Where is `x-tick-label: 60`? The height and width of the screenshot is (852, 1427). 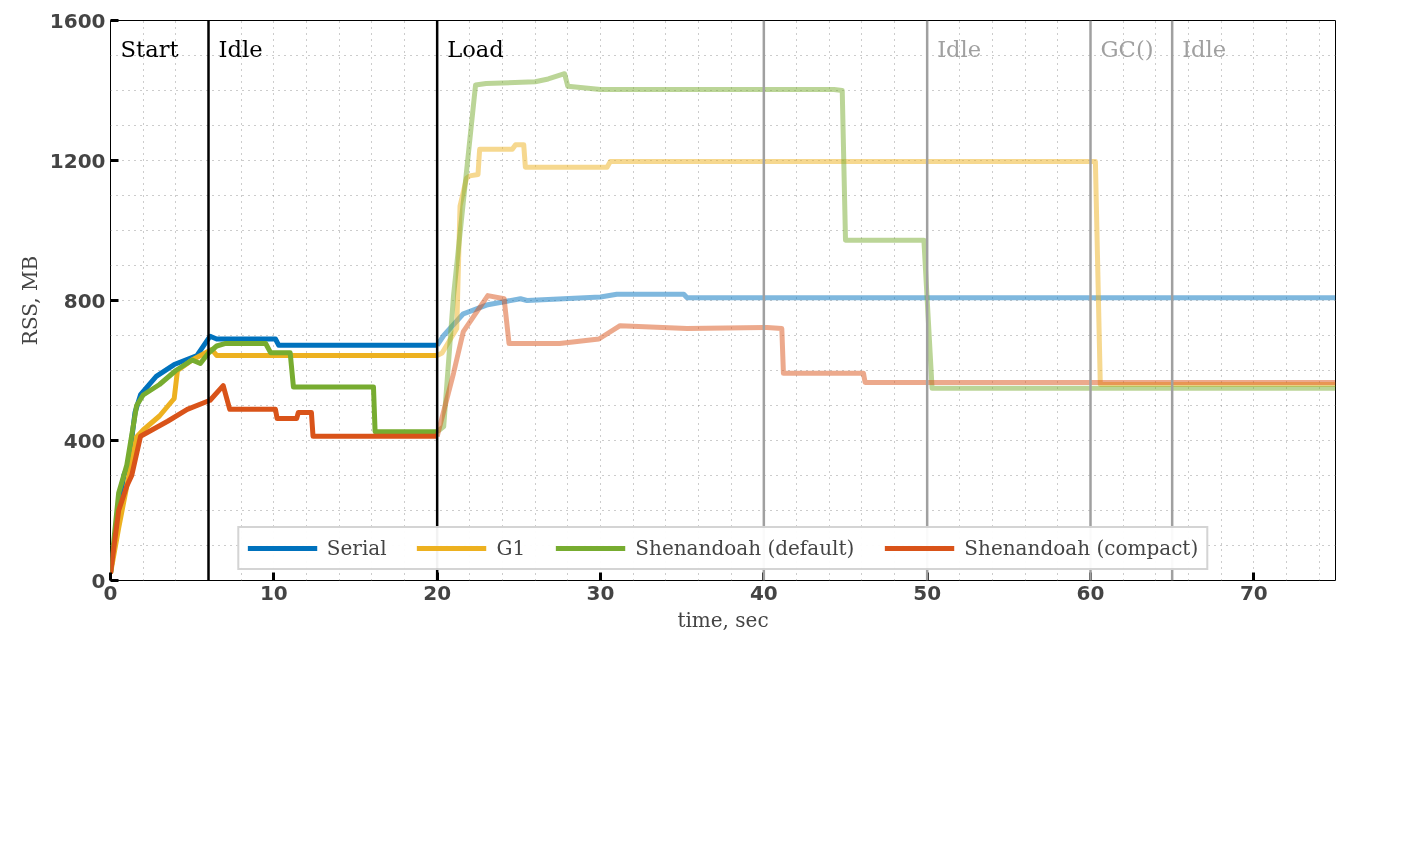
x-tick-label: 60 is located at coordinates (1090, 592).